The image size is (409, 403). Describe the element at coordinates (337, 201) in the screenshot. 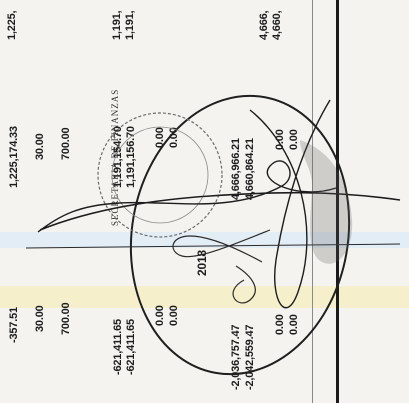

I see `vertical-rule-right` at that location.